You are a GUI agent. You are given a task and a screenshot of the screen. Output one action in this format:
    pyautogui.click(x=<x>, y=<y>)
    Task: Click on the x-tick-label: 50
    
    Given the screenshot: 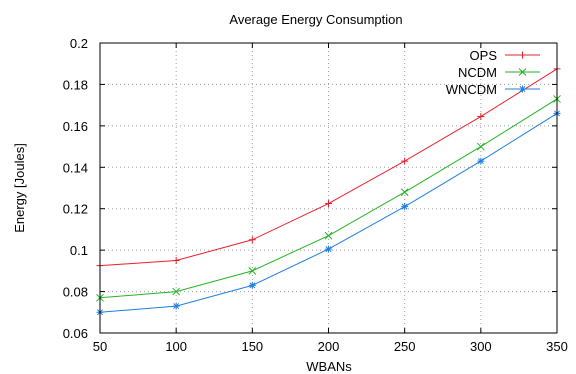 What is the action you would take?
    pyautogui.click(x=100, y=346)
    